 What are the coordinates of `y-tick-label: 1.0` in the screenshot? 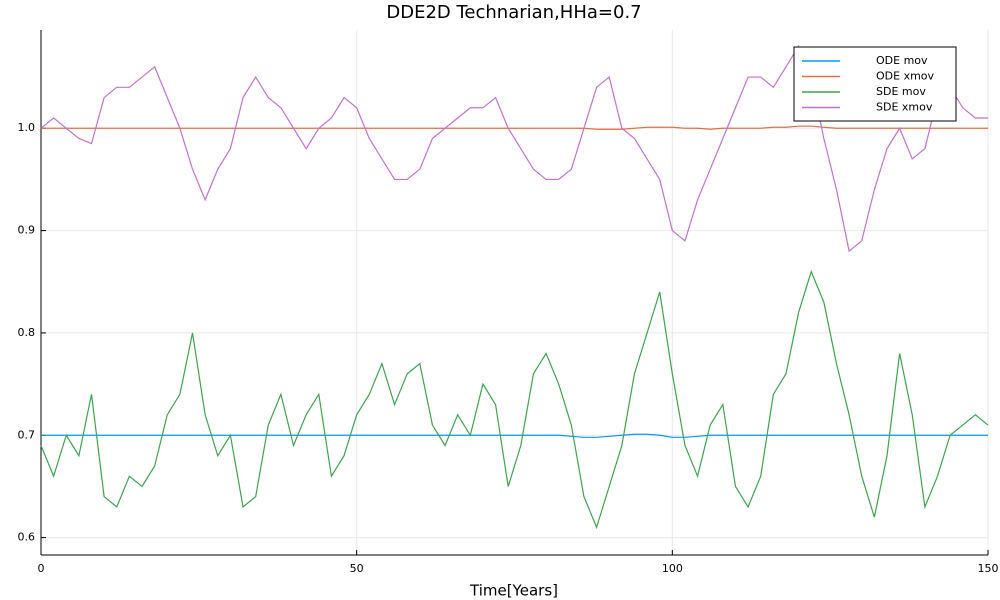 It's located at (27, 127).